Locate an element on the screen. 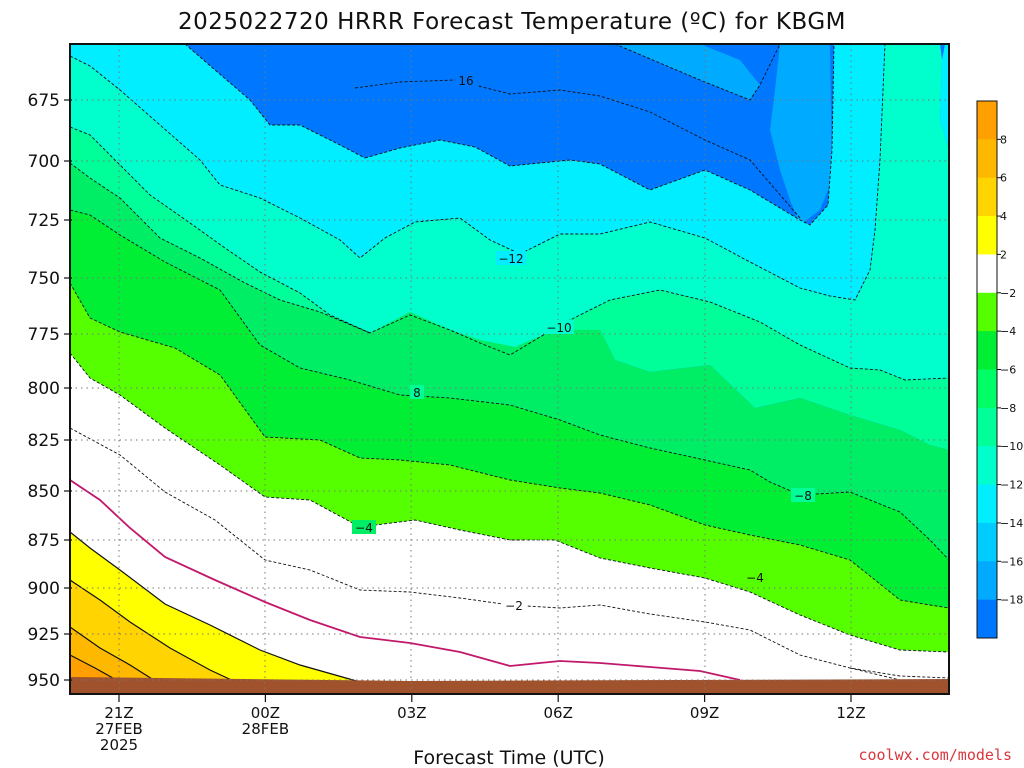 The height and width of the screenshot is (768, 1024). y-tick-label: 950 is located at coordinates (44, 681).